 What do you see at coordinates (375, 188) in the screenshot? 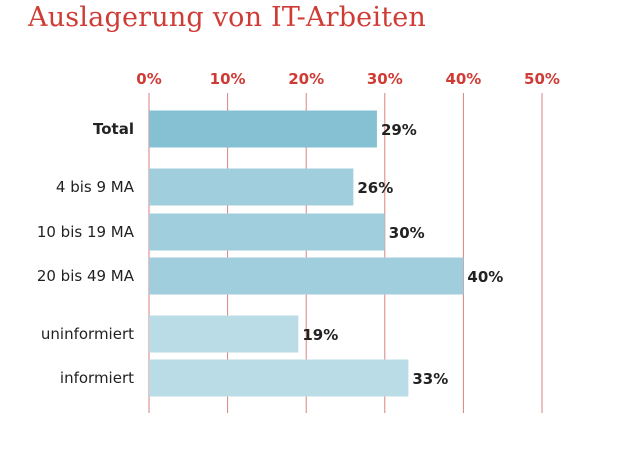
I see `data-label: 26%` at bounding box center [375, 188].